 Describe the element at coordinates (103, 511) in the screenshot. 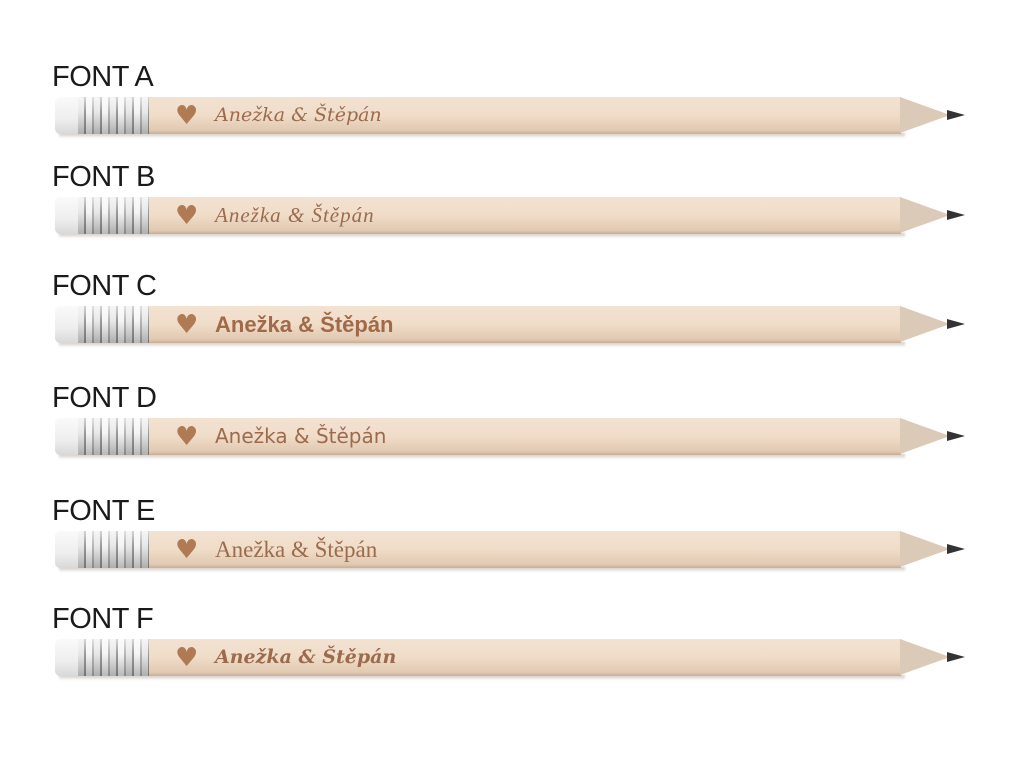

I see `font-label: FONT E` at that location.